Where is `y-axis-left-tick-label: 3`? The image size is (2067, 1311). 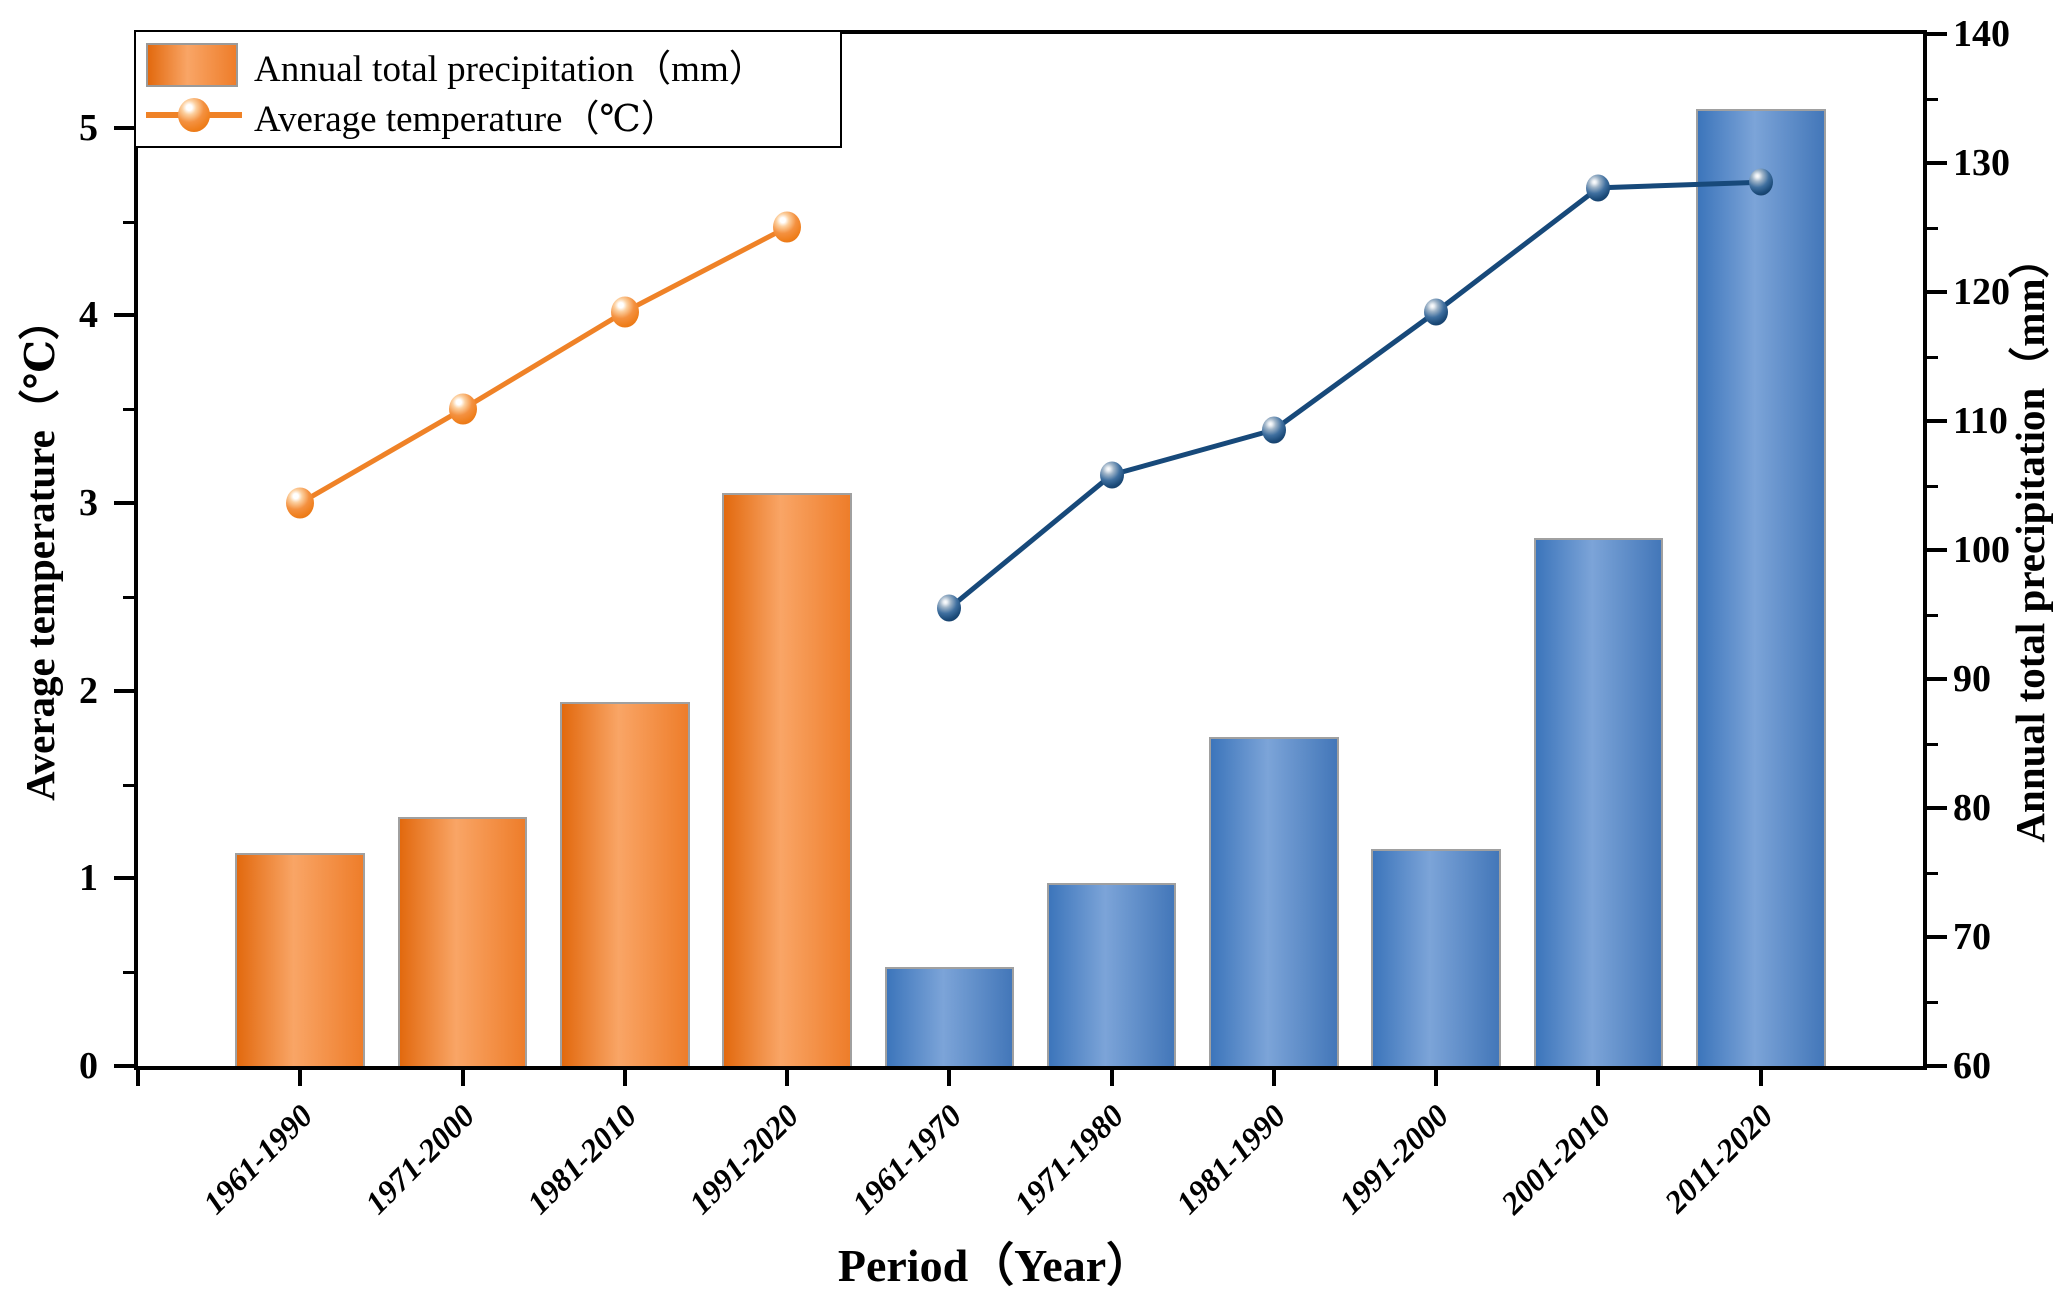 y-axis-left-tick-label: 3 is located at coordinates (88, 503).